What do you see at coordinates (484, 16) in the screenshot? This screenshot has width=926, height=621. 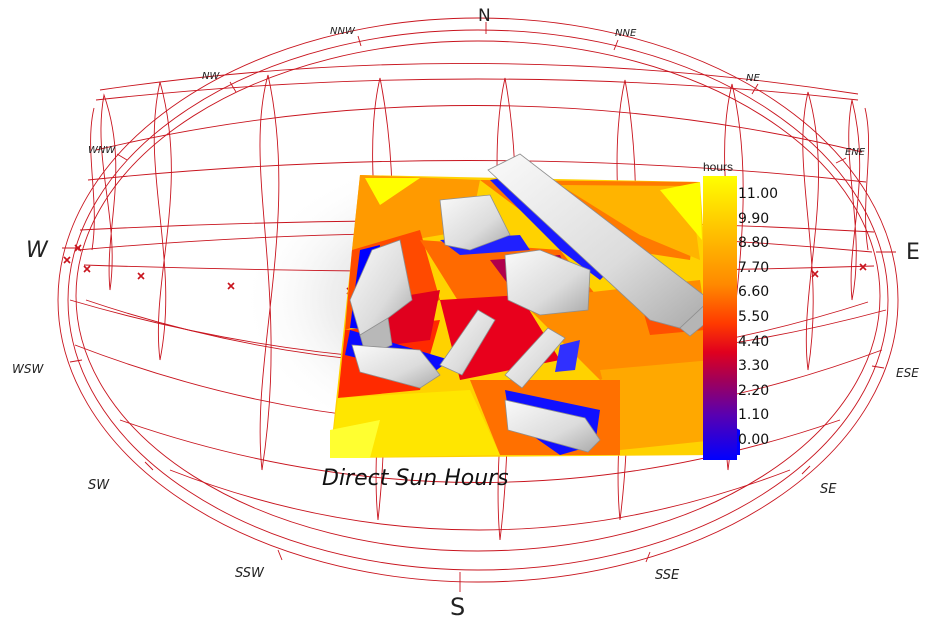 I see `compass-n-label: N` at bounding box center [484, 16].